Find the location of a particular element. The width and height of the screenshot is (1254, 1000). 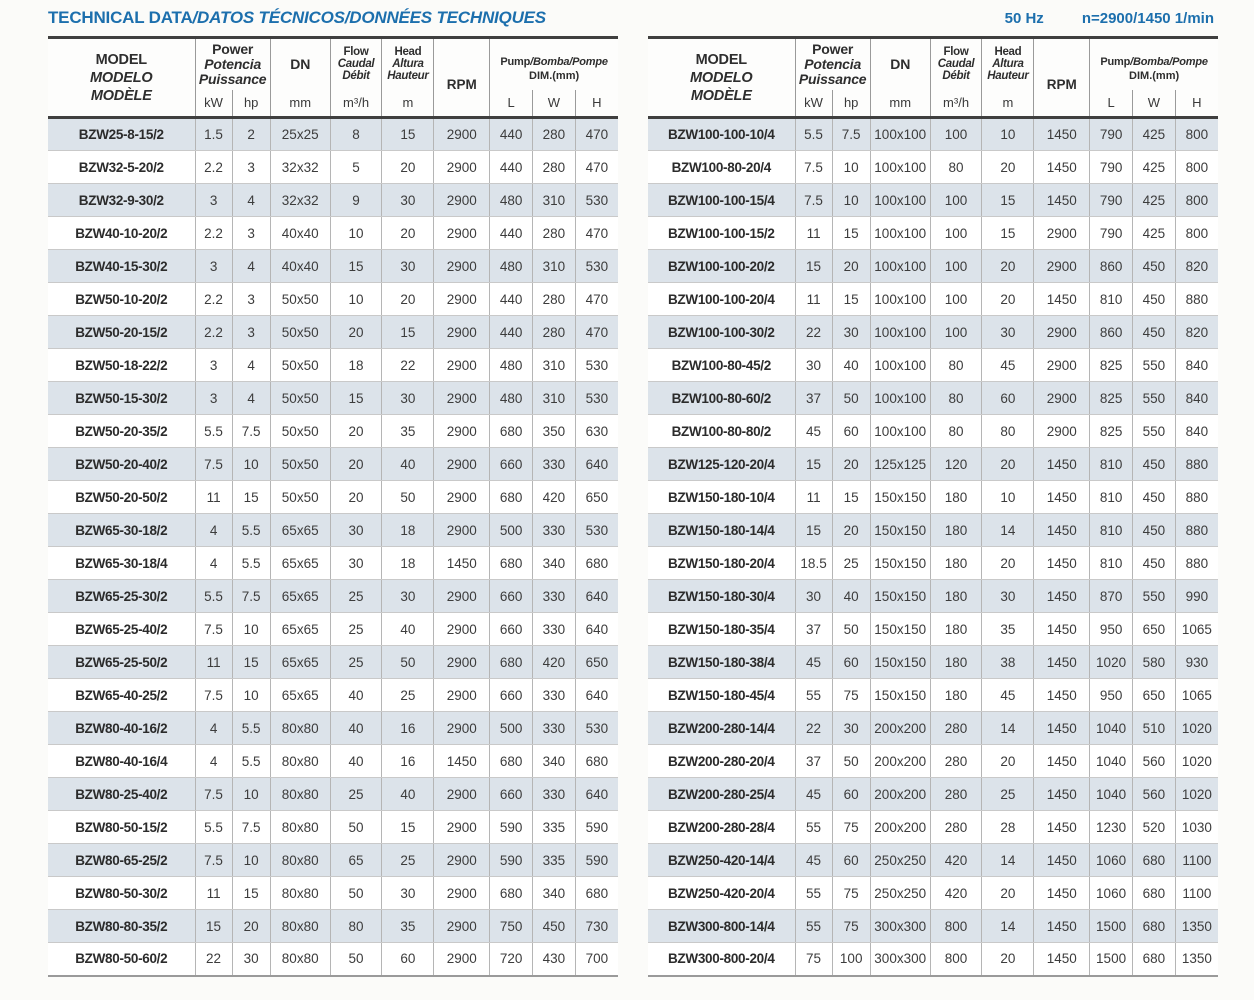

value-cell: 650 is located at coordinates (596, 662).